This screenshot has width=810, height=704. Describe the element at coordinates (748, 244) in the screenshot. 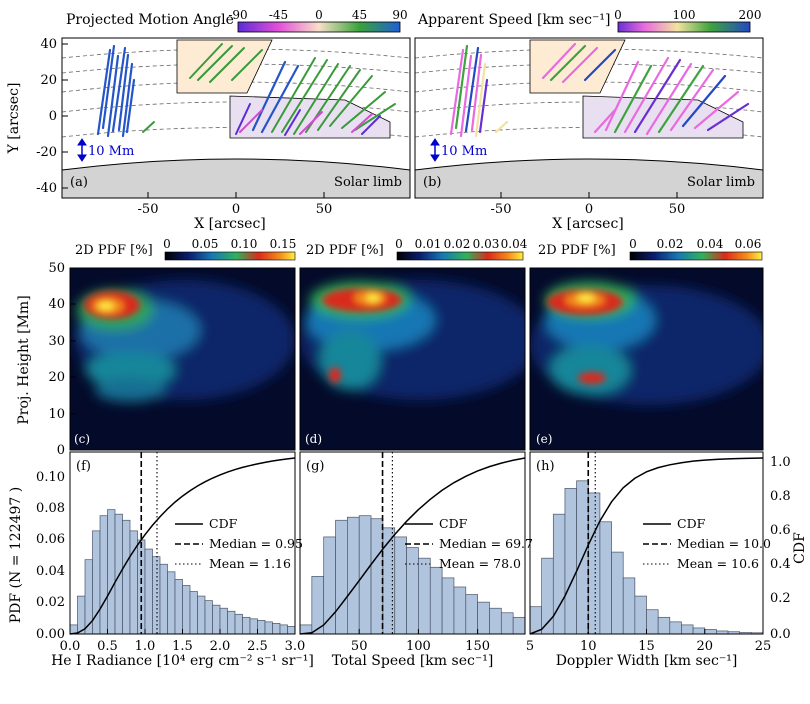

I see `cb-tick: 0.06` at that location.